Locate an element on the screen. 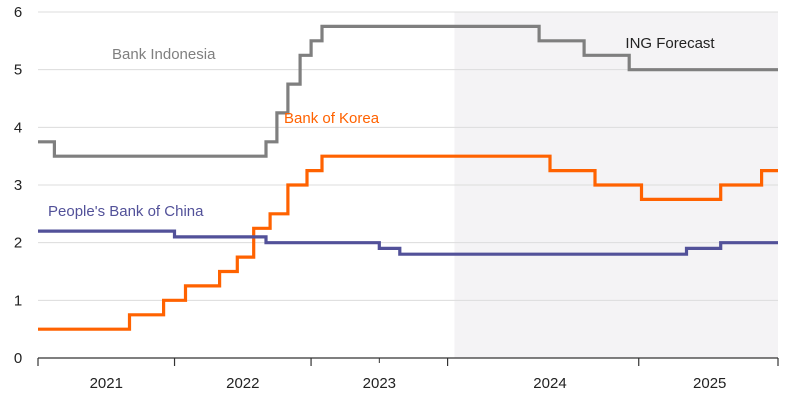 This screenshot has width=800, height=412. series-label-bank-of-korea: Bank of Korea is located at coordinates (332, 118).